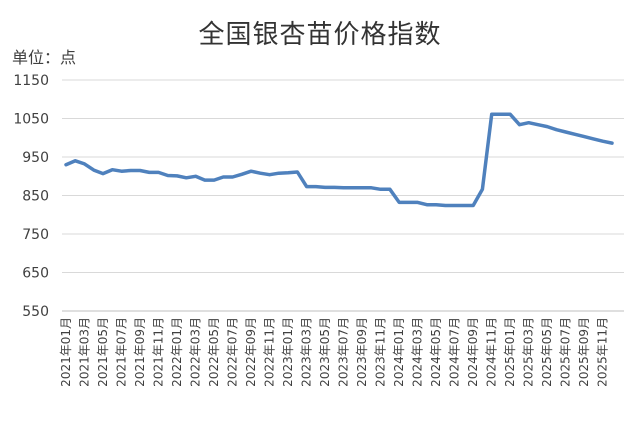  Describe the element at coordinates (31, 120) in the screenshot. I see `y-tick-label: 1050` at that location.